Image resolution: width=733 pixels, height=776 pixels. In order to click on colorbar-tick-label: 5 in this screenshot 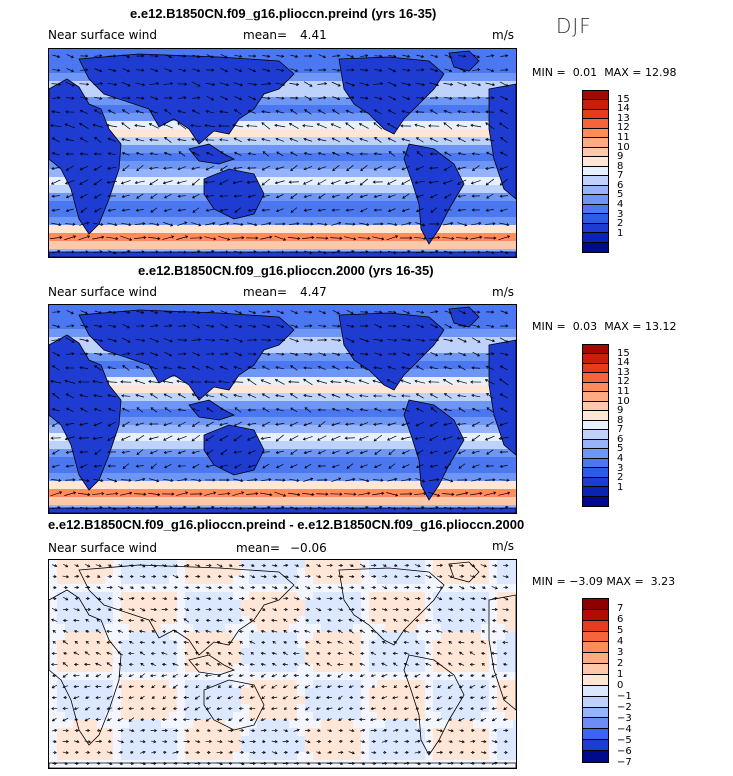, I will do `click(620, 449)`.